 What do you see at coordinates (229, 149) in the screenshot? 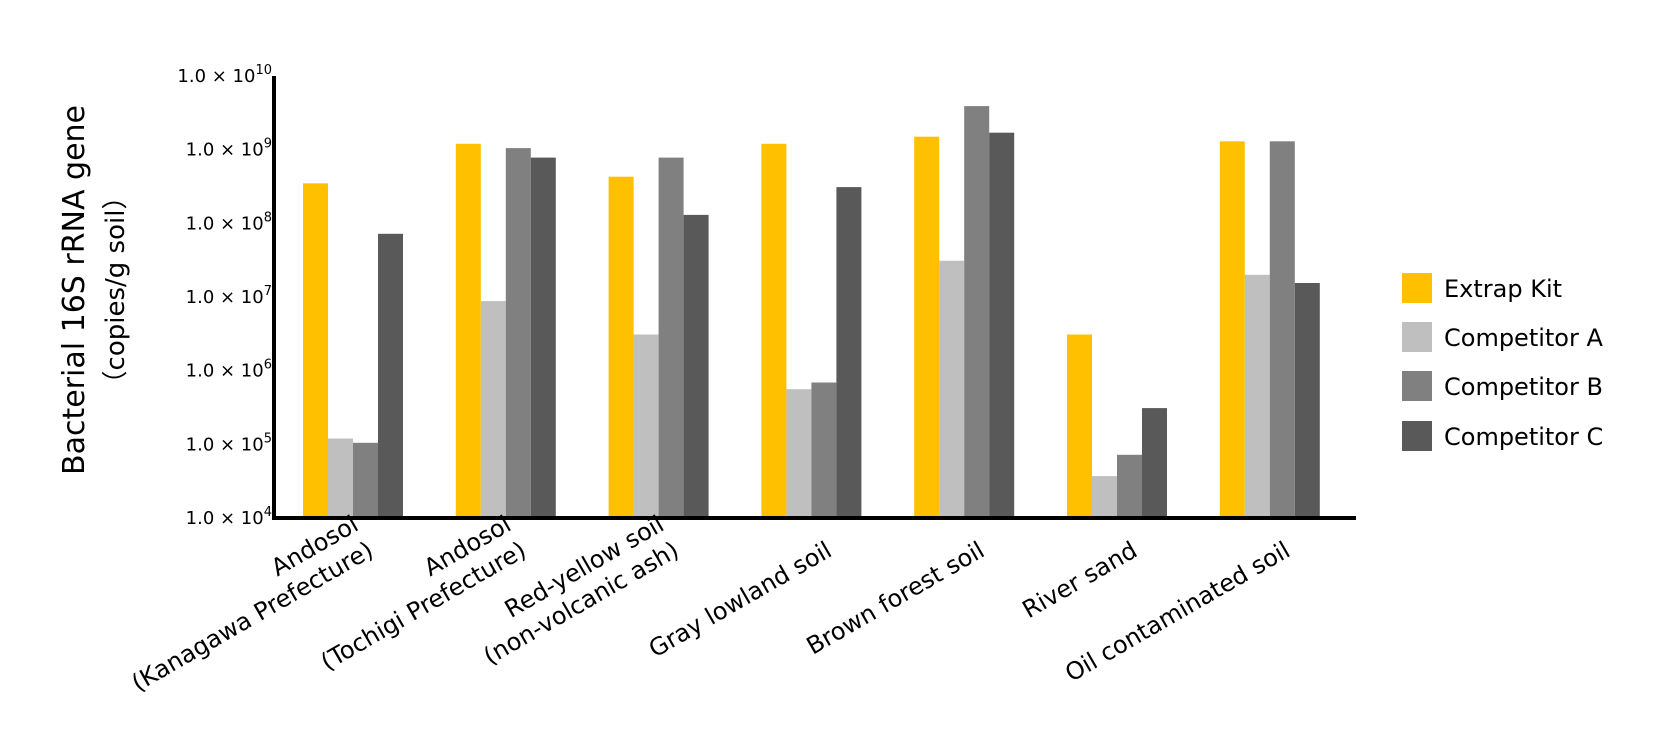
I see `y-tick-label: 1.0 × 109` at bounding box center [229, 149].